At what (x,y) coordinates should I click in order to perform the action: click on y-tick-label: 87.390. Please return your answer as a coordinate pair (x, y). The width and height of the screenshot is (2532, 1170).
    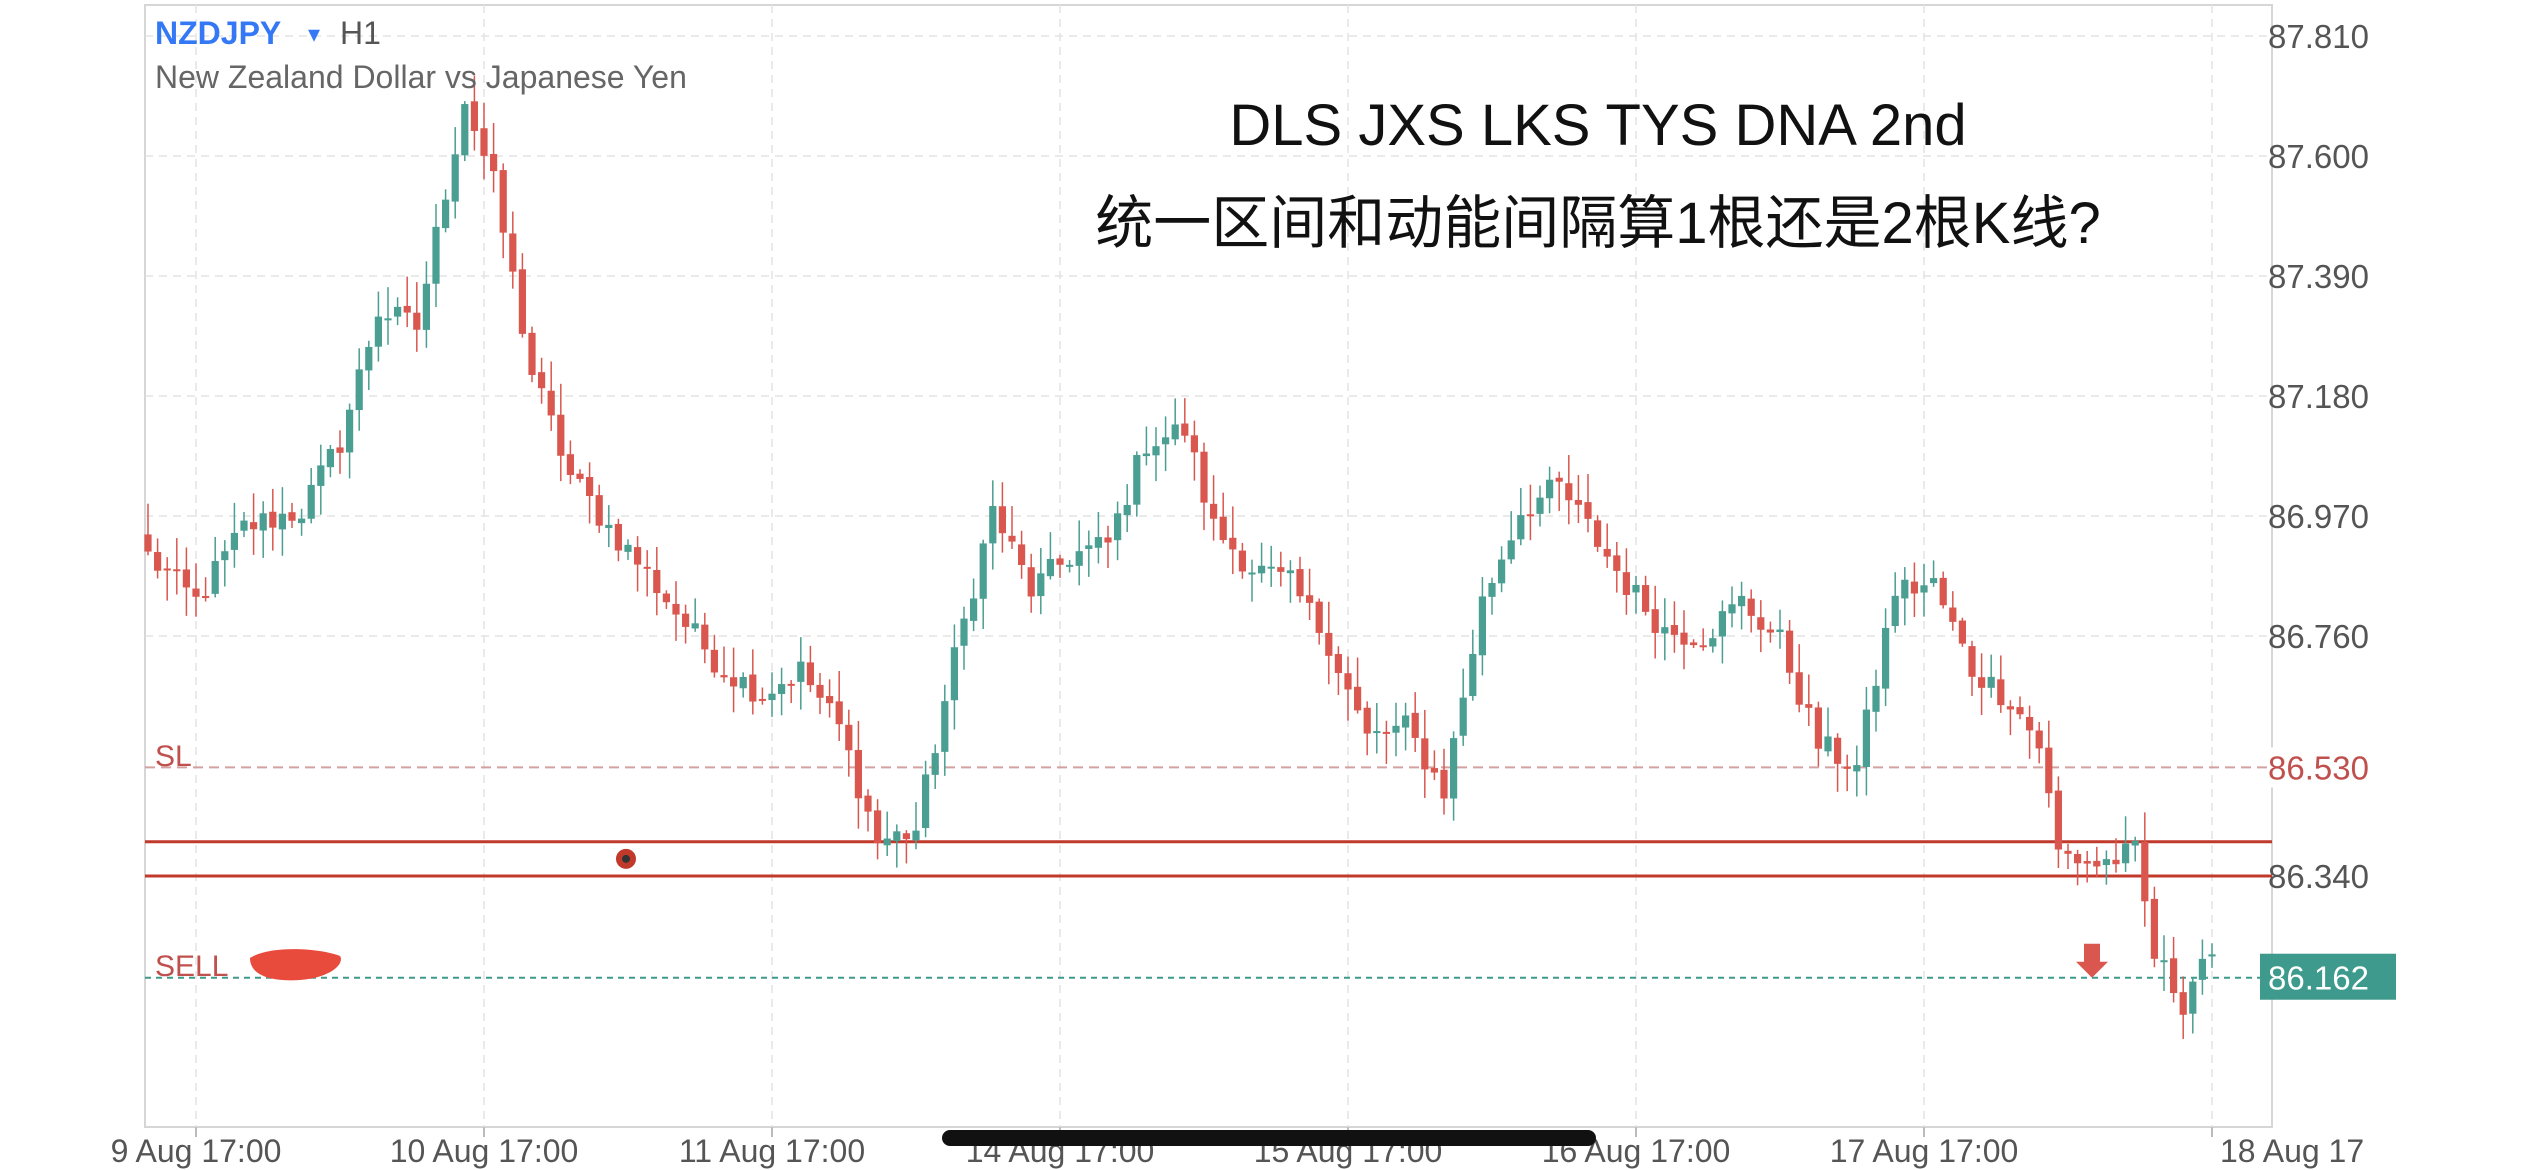
    Looking at the image, I should click on (2318, 276).